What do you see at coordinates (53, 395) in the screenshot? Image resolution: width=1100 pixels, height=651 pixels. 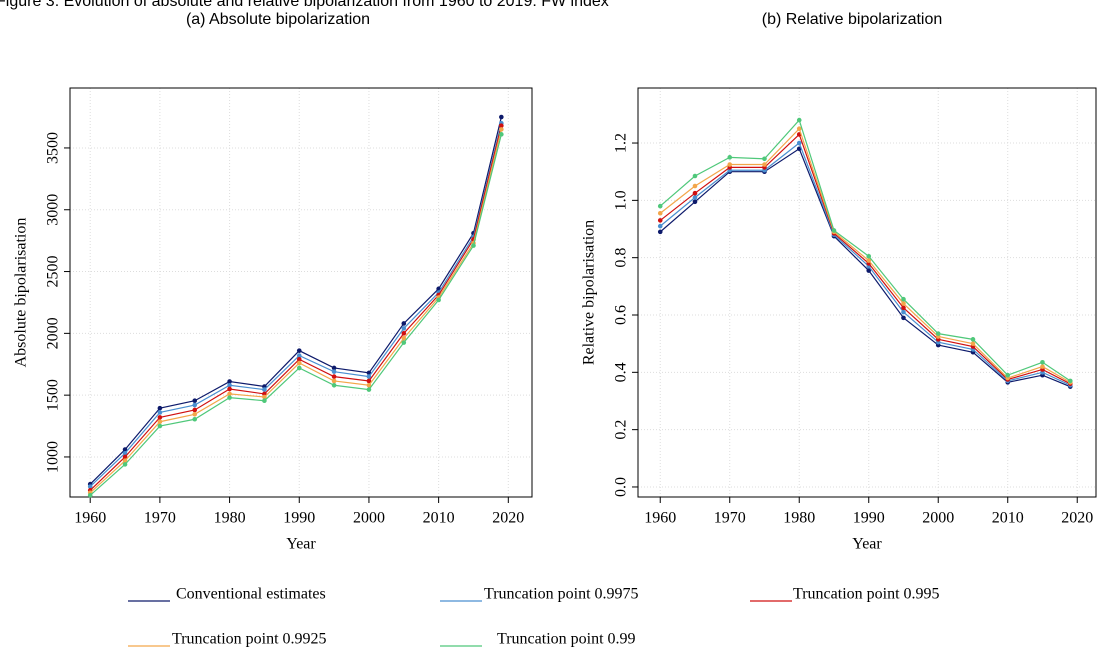 I see `y-tick-label: 1500` at bounding box center [53, 395].